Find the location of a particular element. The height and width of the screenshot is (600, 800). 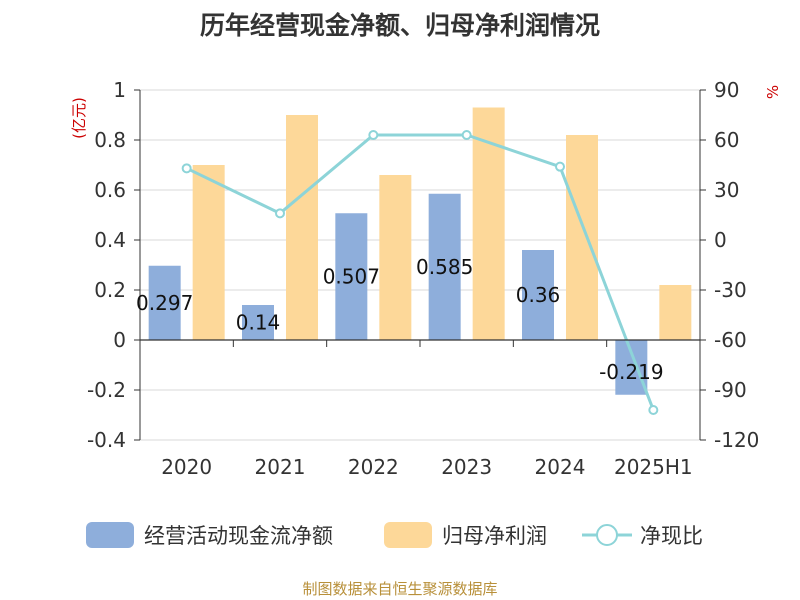

x-tick-label: 2022 is located at coordinates (373, 467).